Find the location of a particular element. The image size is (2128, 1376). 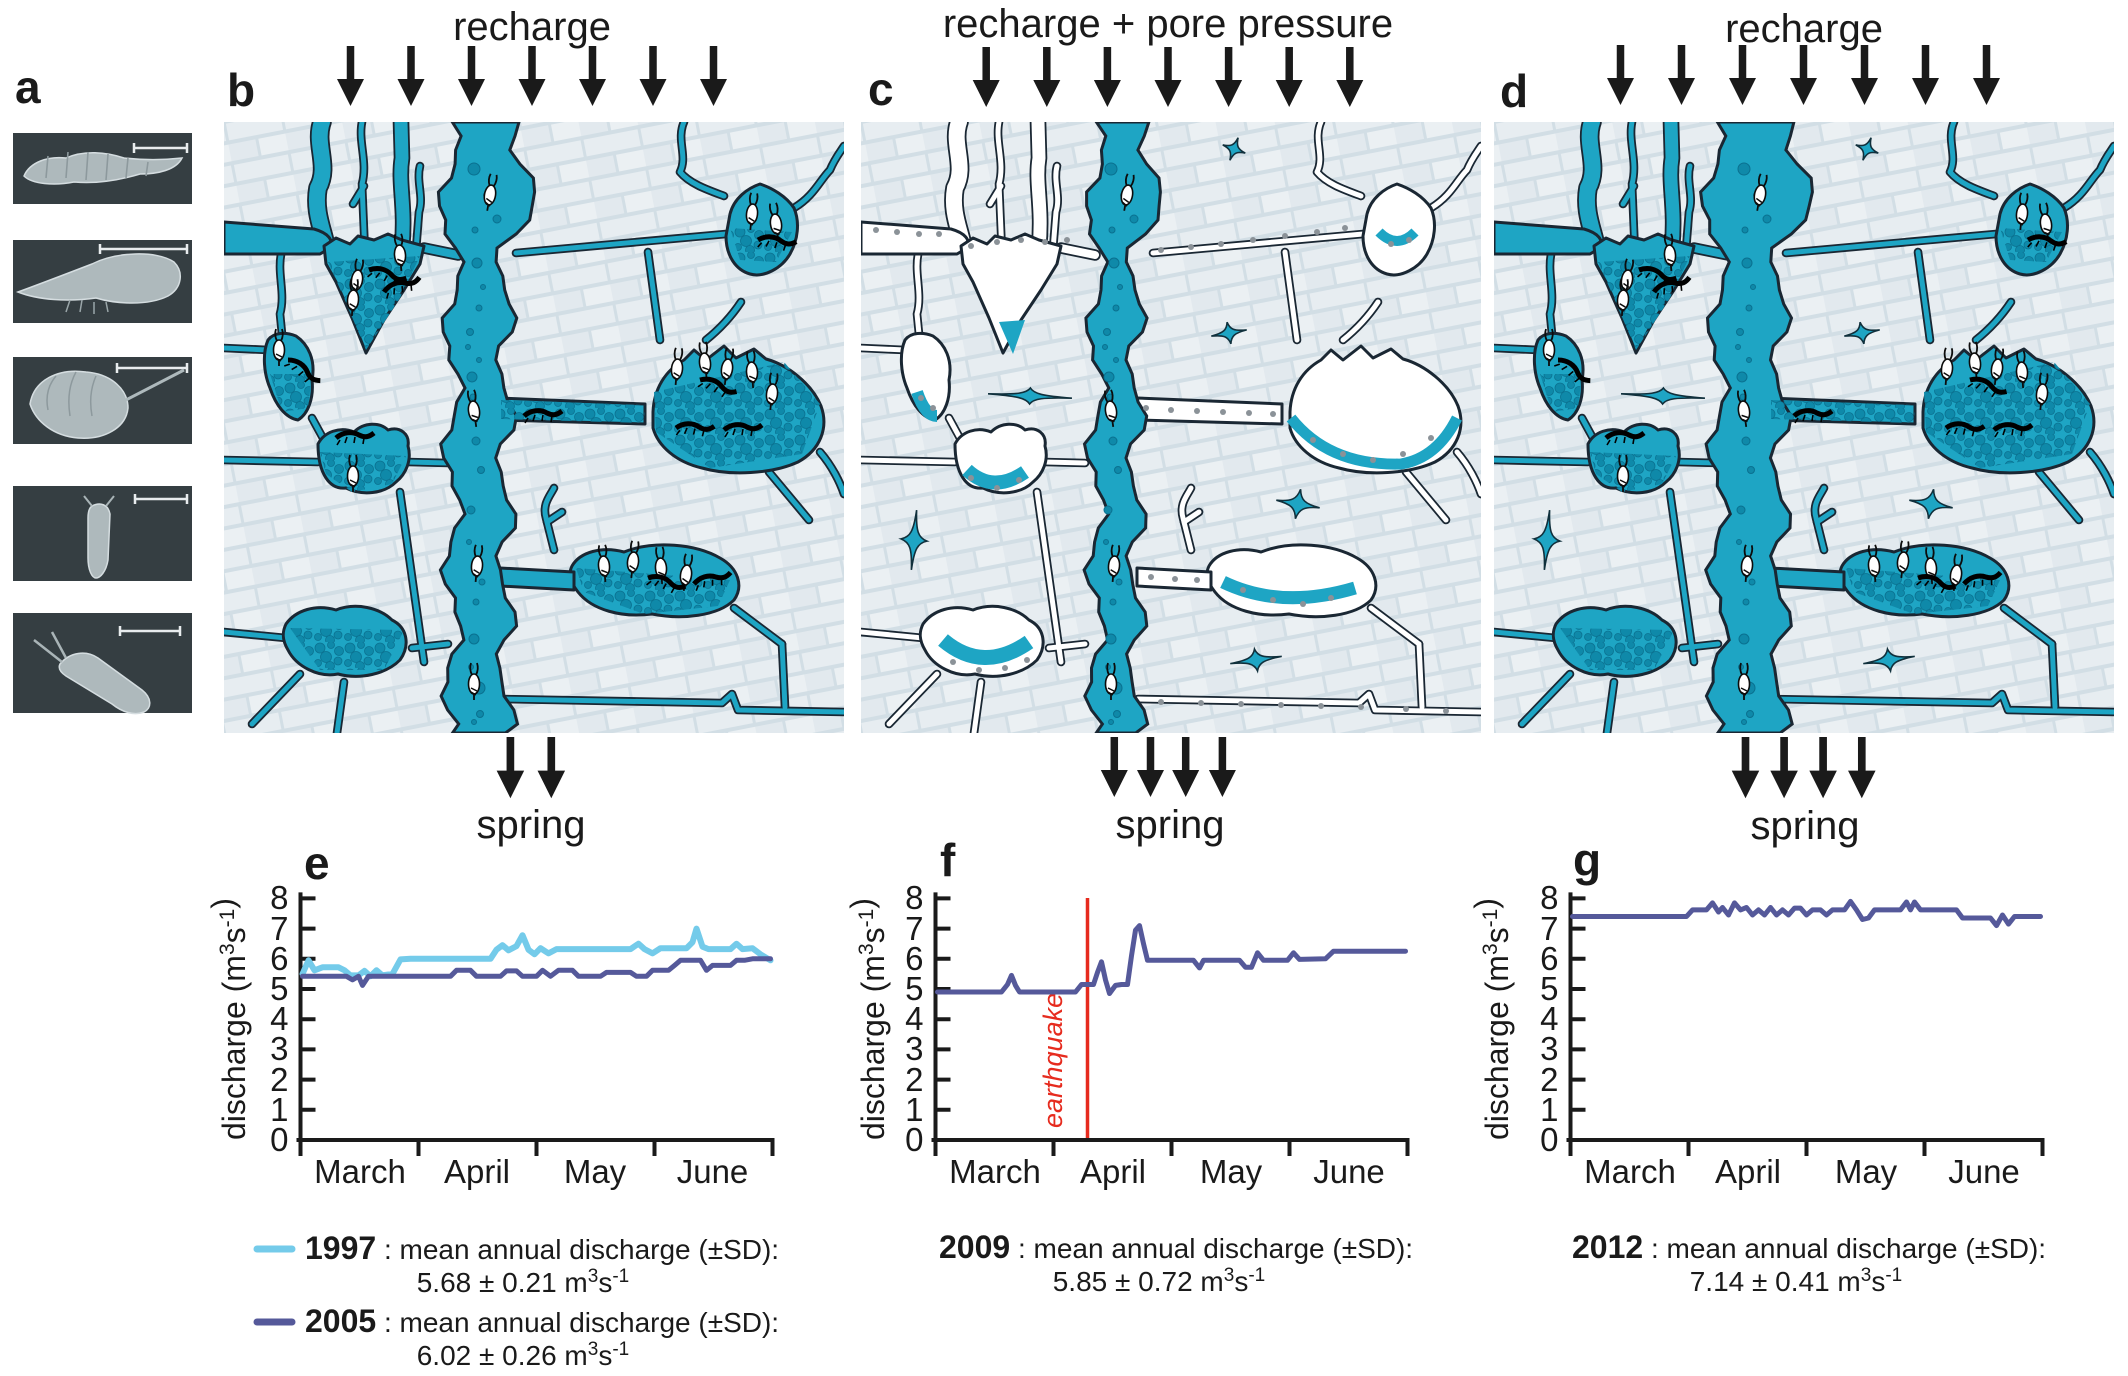

svg-text: f is located at coordinates (948, 860).